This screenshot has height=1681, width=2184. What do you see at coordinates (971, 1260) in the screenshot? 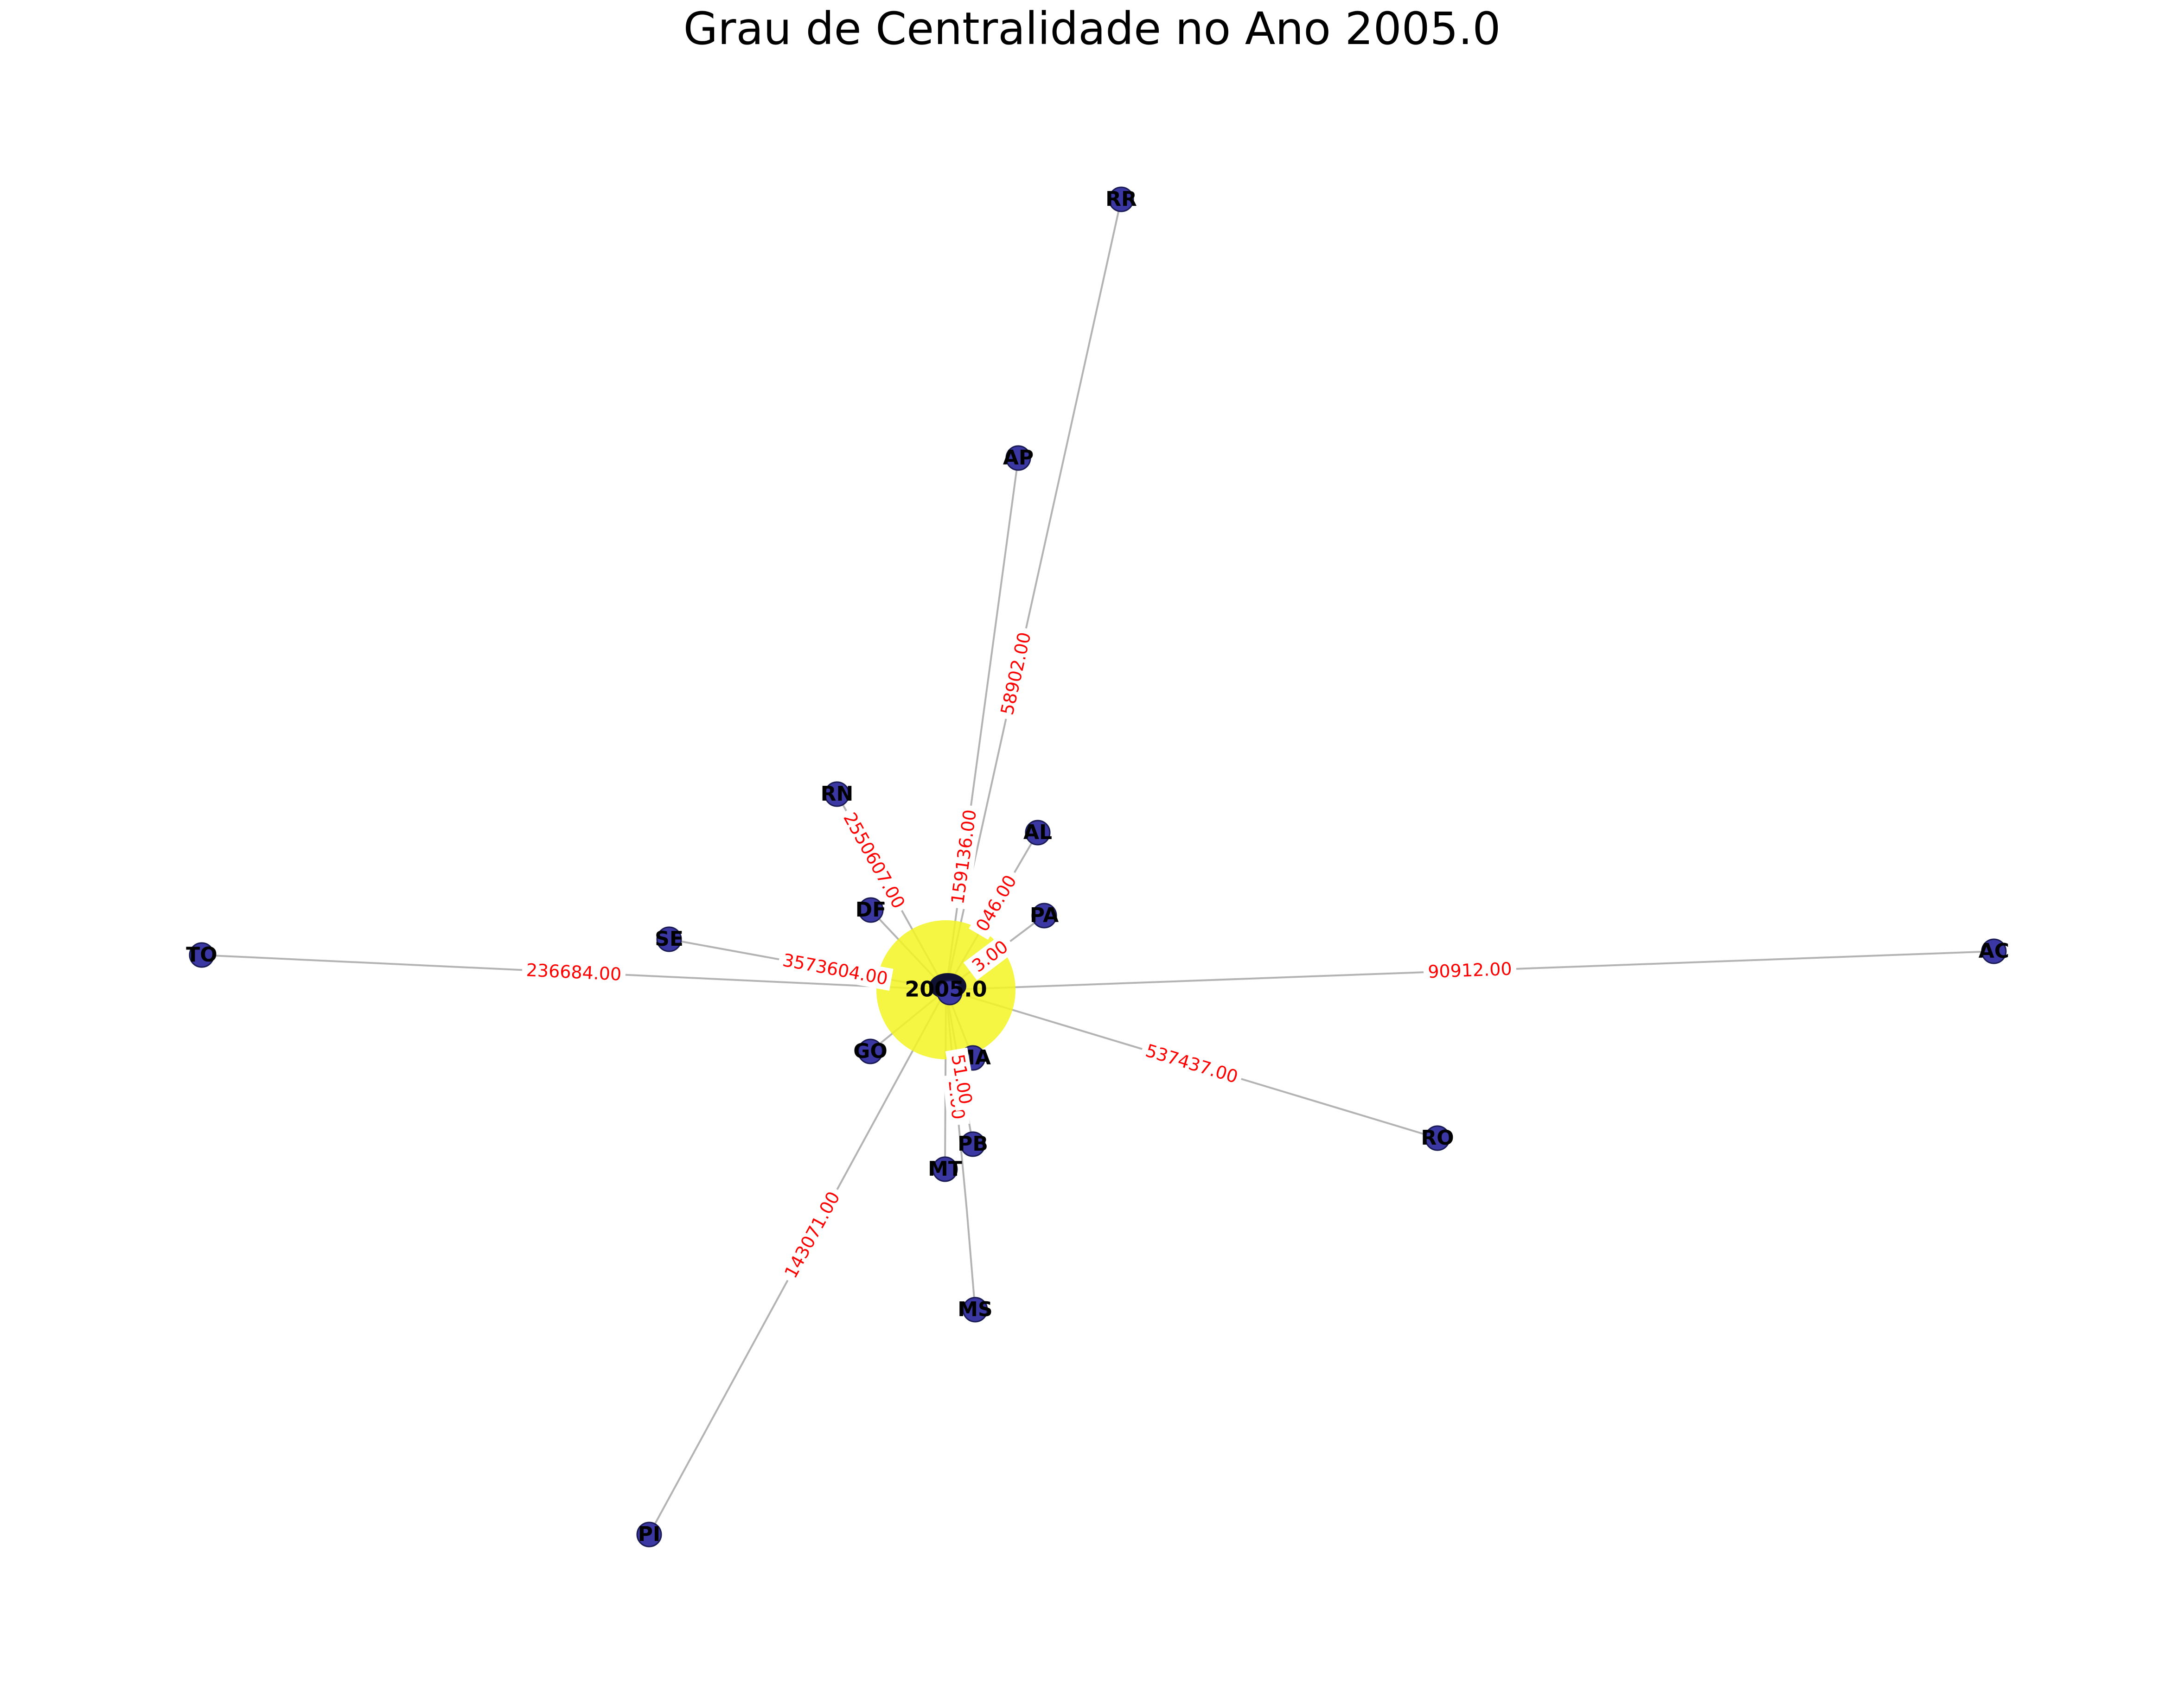
I see `edge-segment-ms` at bounding box center [971, 1260].